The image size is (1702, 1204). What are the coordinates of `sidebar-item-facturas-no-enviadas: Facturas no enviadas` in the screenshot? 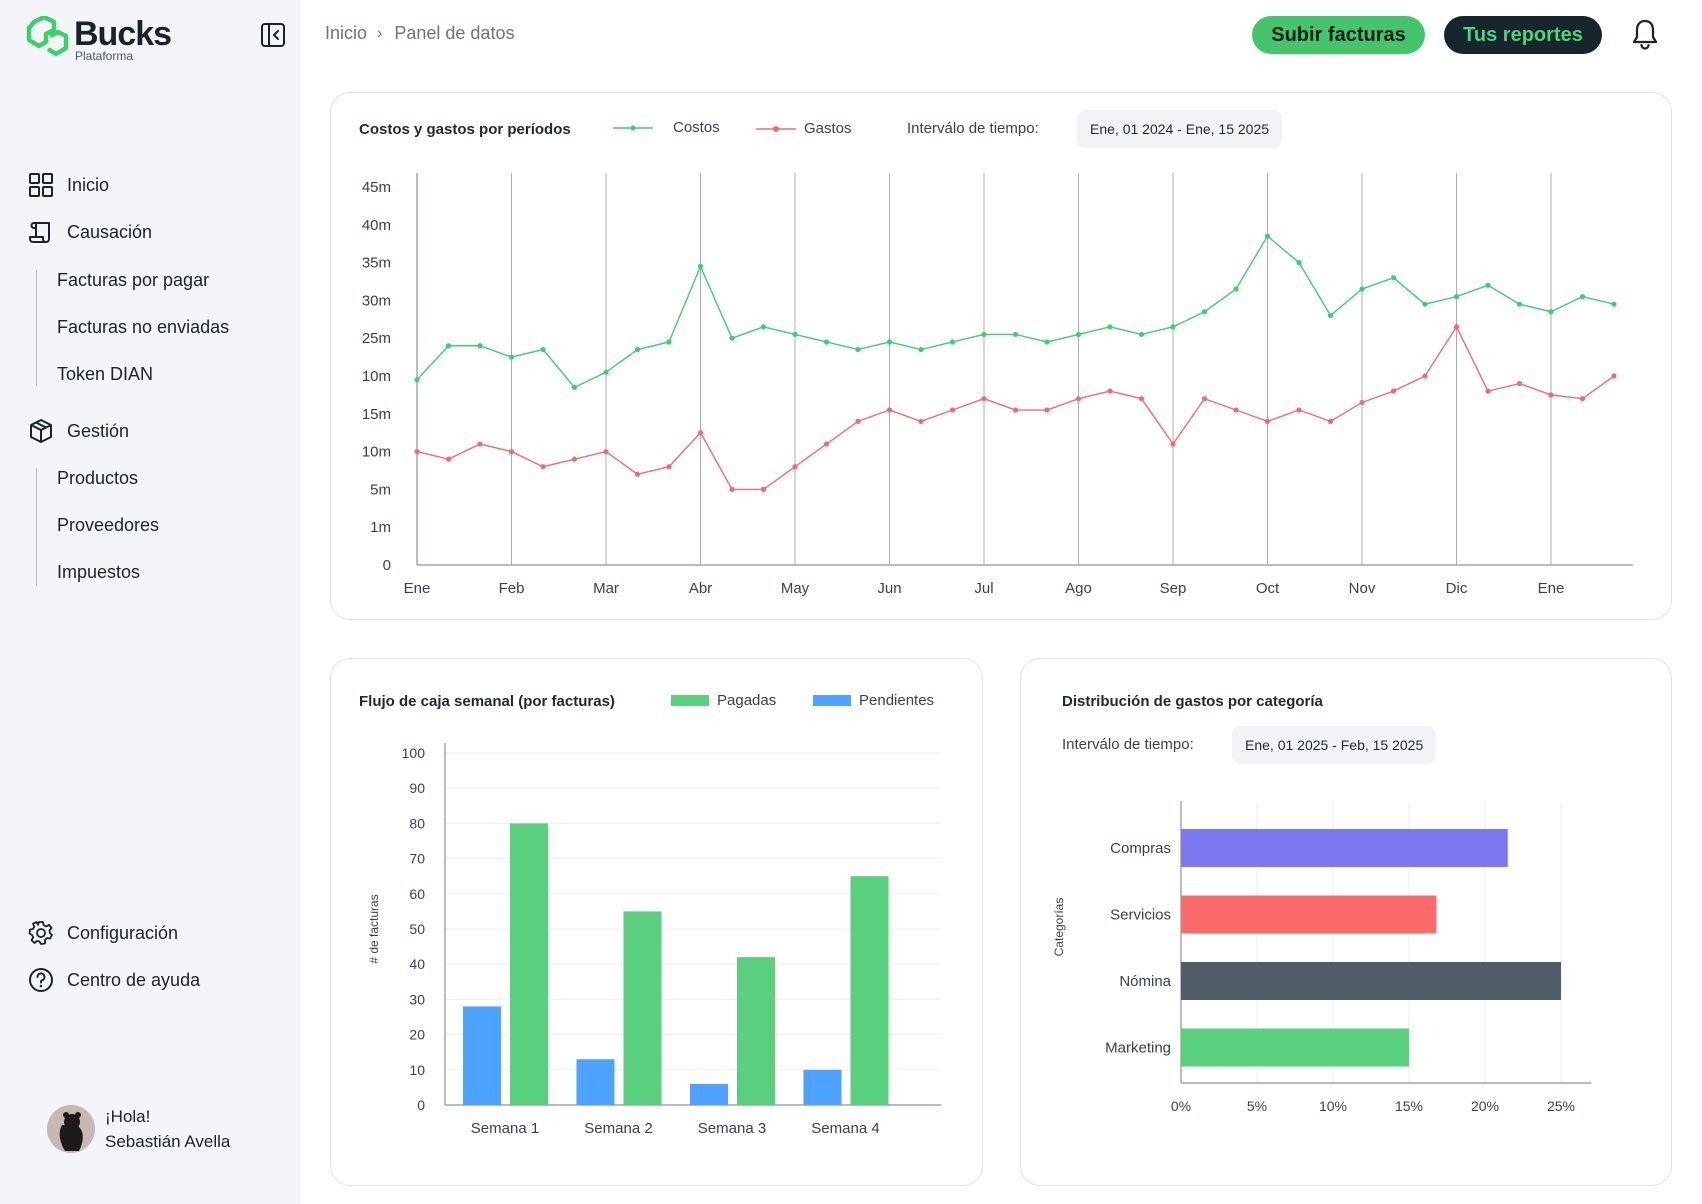 It's located at (143, 327).